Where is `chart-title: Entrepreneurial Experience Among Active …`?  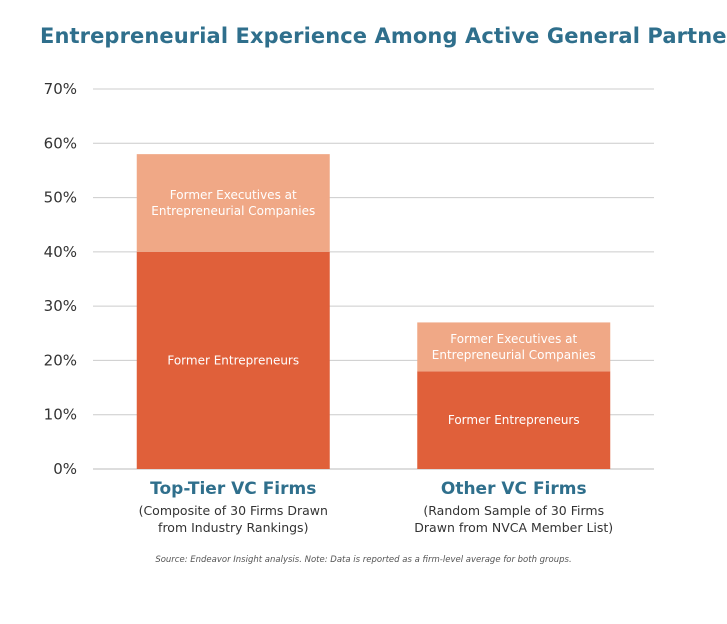
chart-title: Entrepreneurial Experience Among Active … is located at coordinates (383, 36).